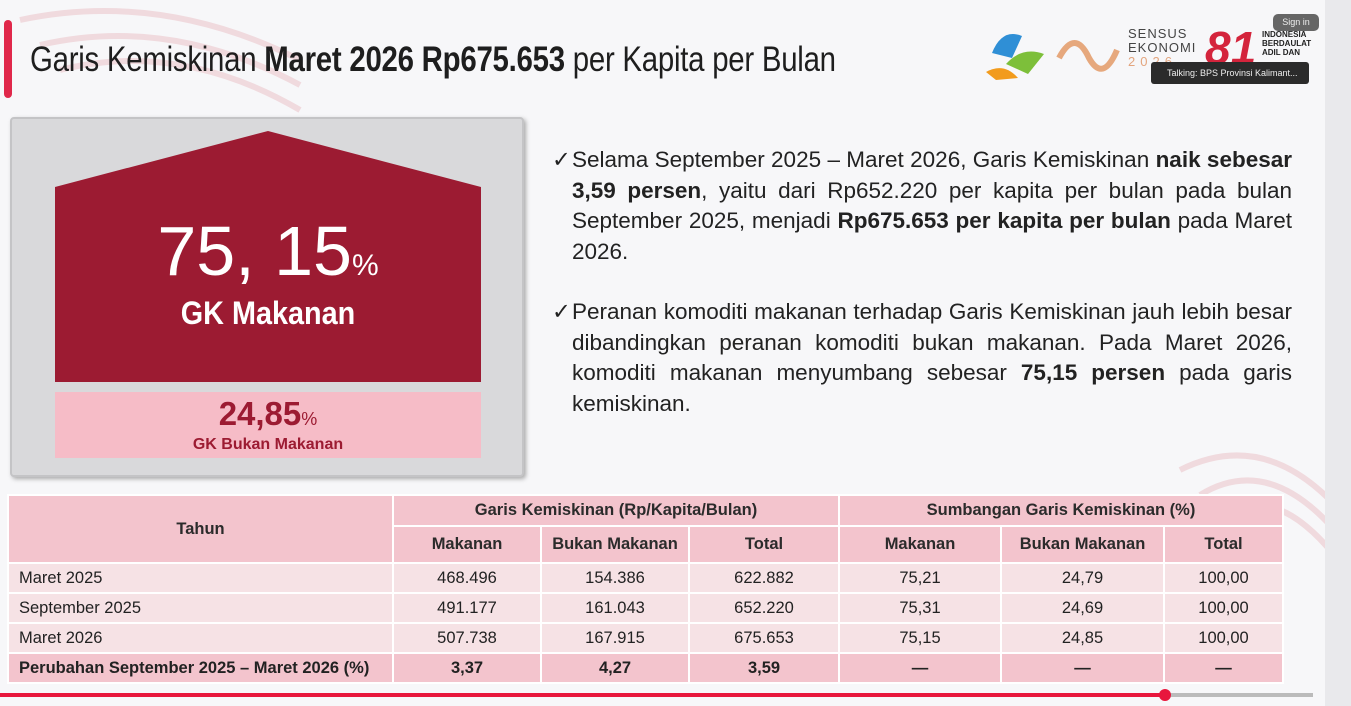 The height and width of the screenshot is (706, 1351). What do you see at coordinates (1338, 353) in the screenshot?
I see `side-panel` at bounding box center [1338, 353].